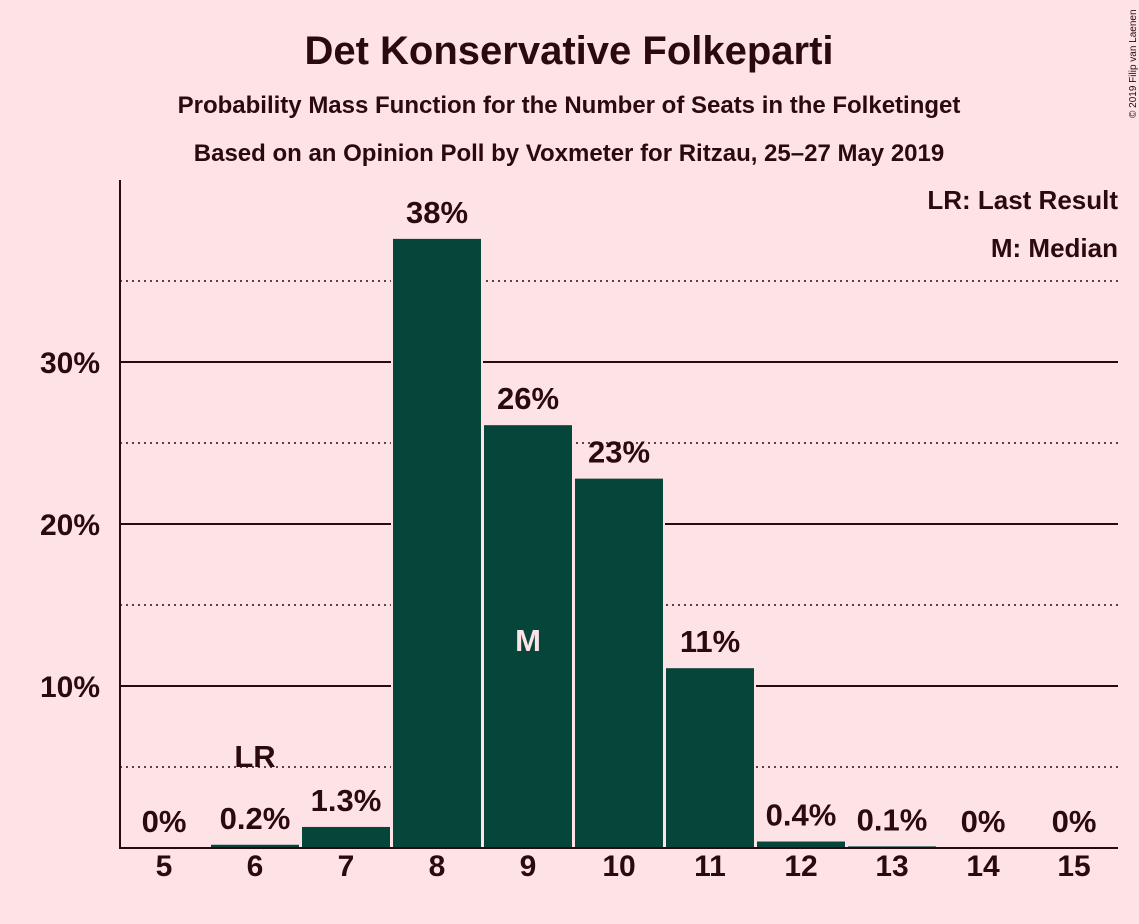 This screenshot has width=1139, height=924. Describe the element at coordinates (619, 452) in the screenshot. I see `data-label-10: 23%` at that location.